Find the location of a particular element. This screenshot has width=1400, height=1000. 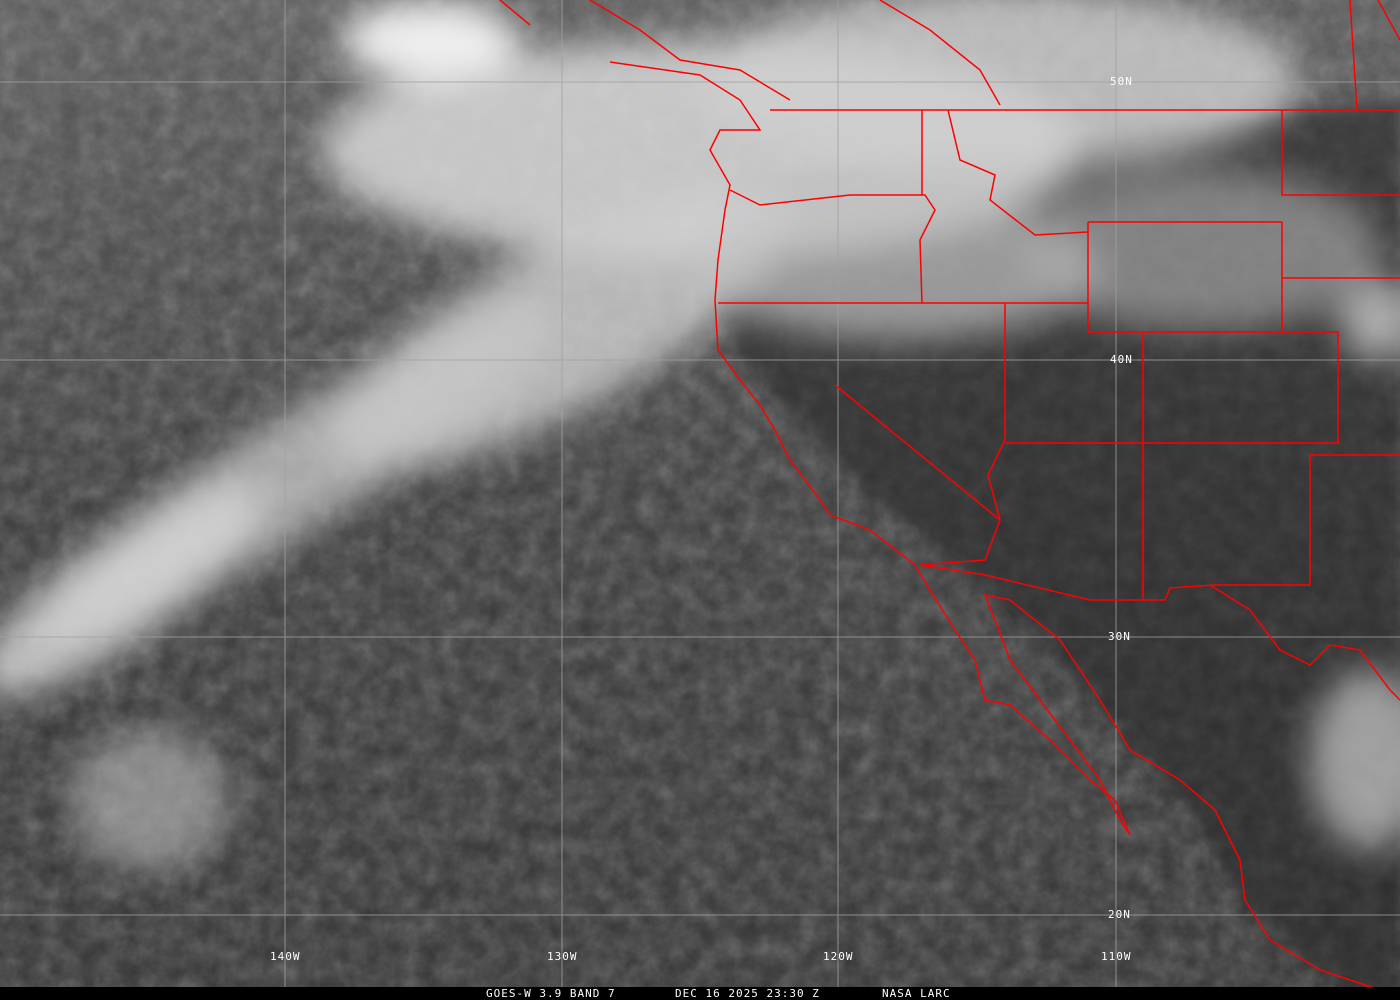

lon-label-130w: 130W is located at coordinates (562, 956).